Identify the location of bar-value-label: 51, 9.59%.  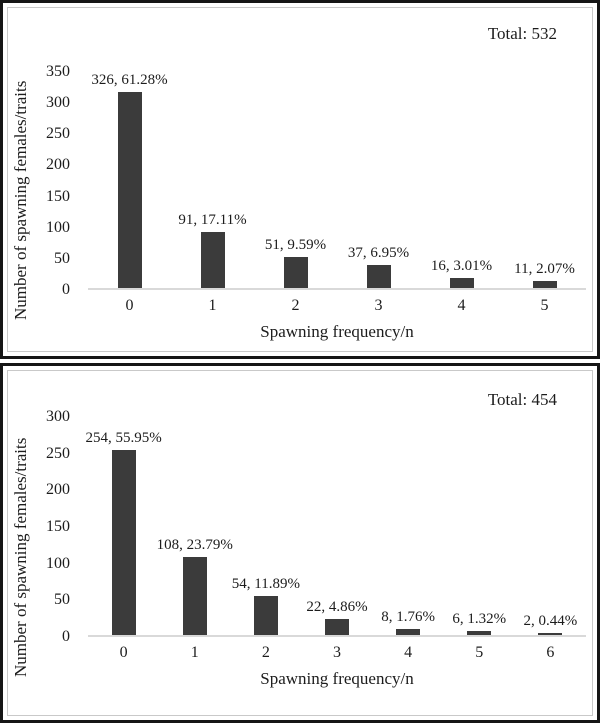
(295, 244).